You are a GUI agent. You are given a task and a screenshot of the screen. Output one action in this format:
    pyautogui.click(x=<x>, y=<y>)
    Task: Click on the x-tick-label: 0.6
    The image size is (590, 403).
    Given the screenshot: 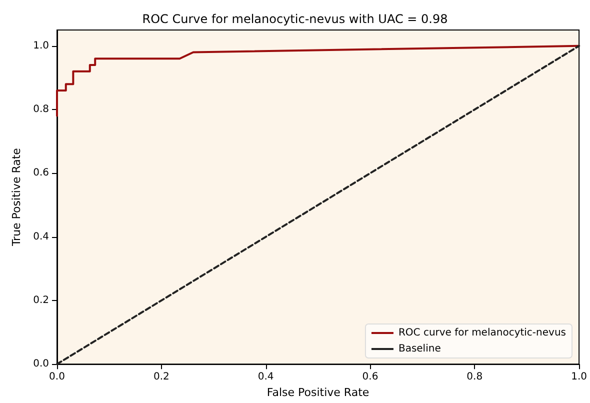 What is the action you would take?
    pyautogui.click(x=370, y=377)
    